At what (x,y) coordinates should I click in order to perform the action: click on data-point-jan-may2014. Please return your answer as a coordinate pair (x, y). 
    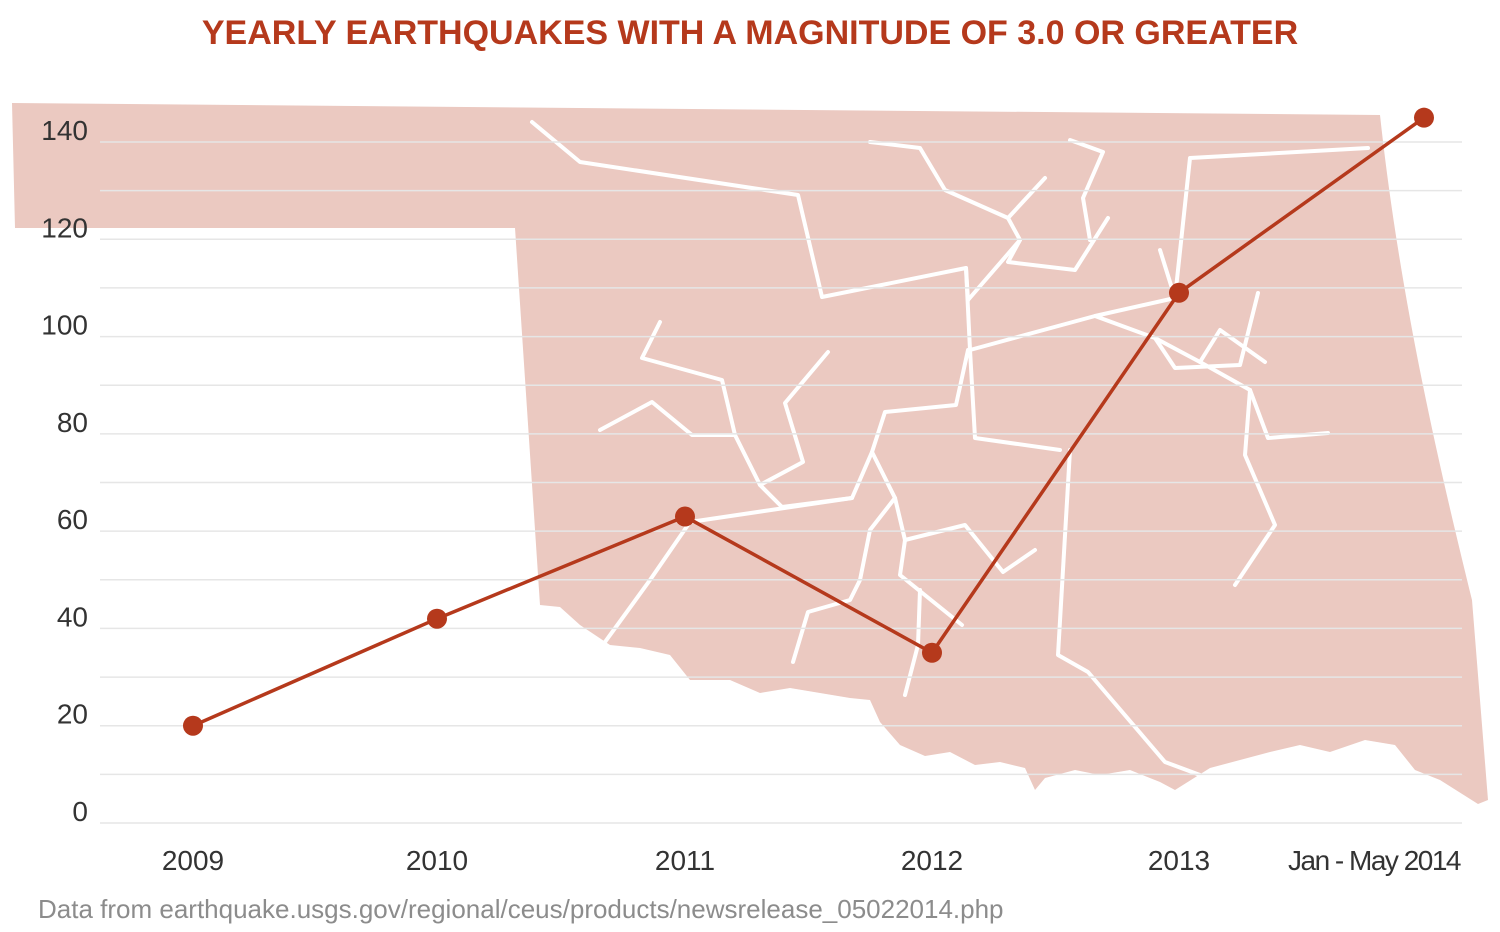
    Looking at the image, I should click on (1424, 117).